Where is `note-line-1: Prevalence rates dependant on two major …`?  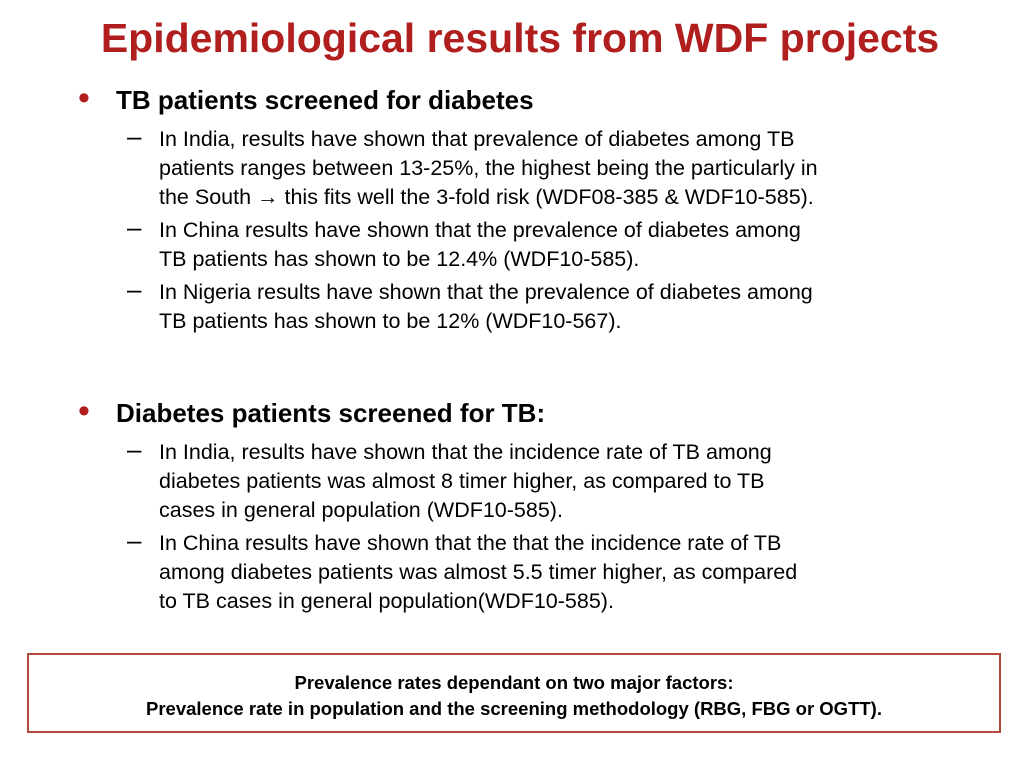
note-line-1: Prevalence rates dependant on two major … is located at coordinates (514, 682).